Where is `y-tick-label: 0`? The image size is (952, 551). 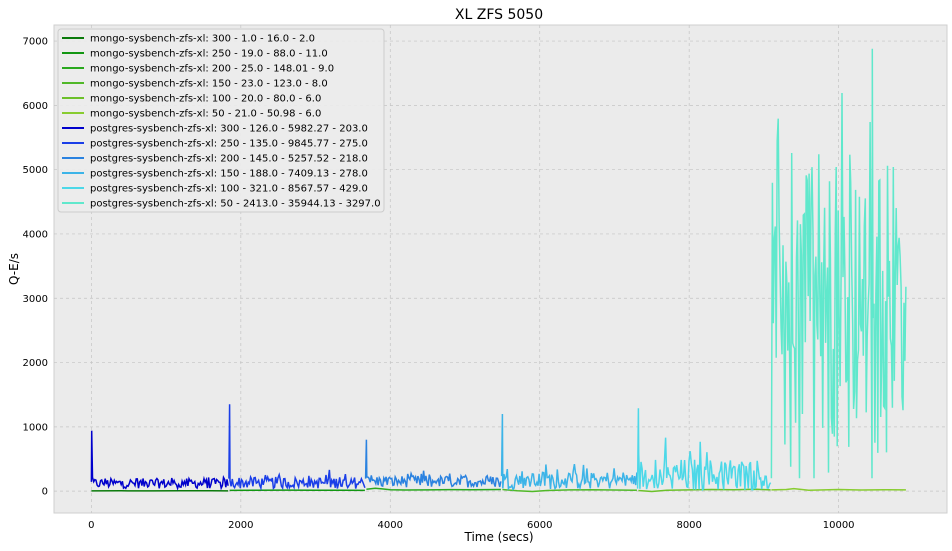
y-tick-label: 0 is located at coordinates (45, 492).